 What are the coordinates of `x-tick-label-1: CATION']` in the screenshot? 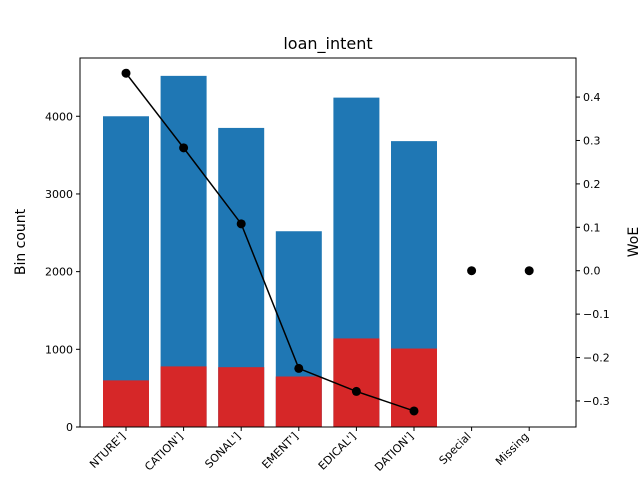 It's located at (164, 452).